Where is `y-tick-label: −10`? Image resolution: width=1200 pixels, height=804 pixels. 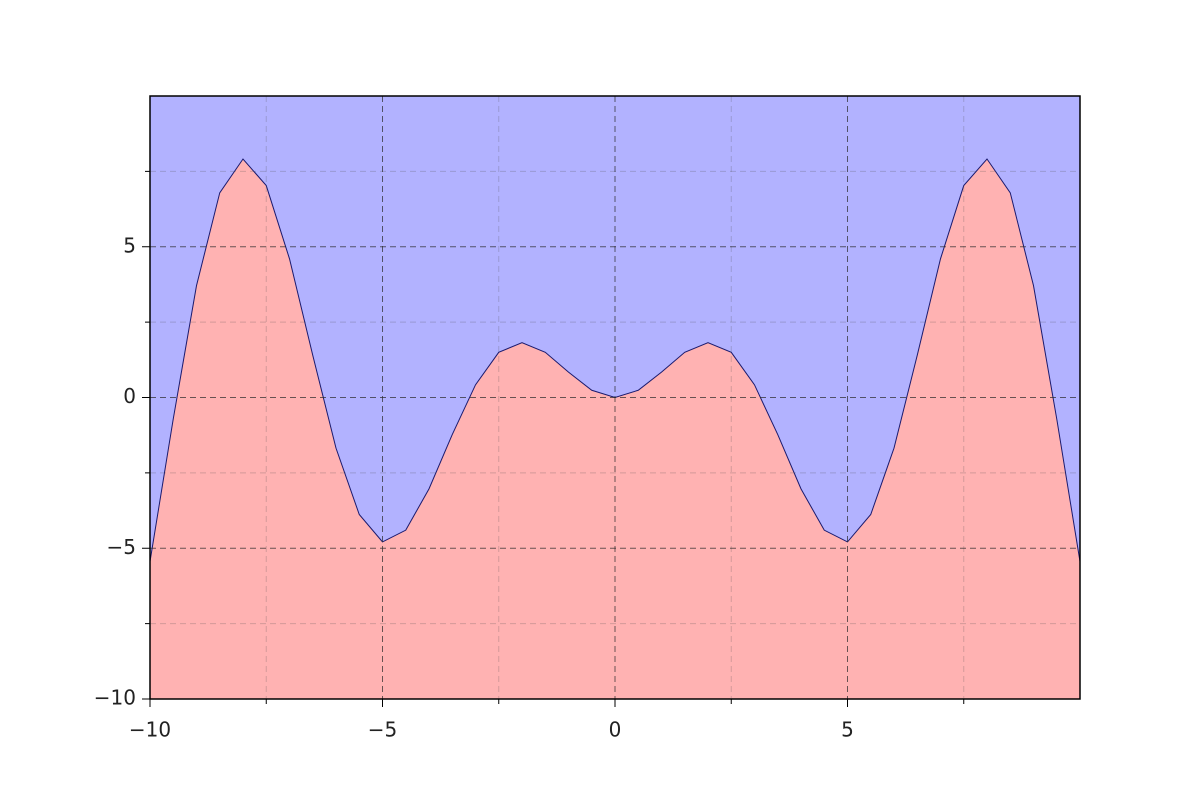
y-tick-label: −10 is located at coordinates (115, 698).